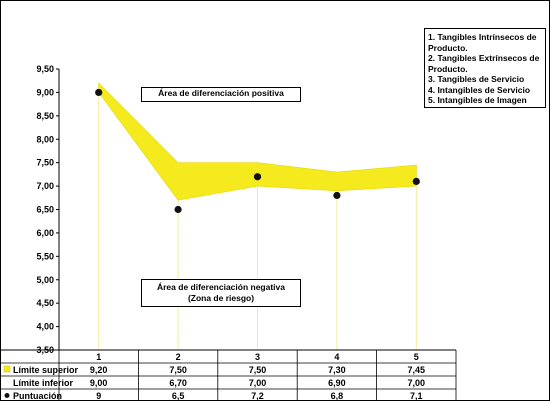 The width and height of the screenshot is (550, 401). Describe the element at coordinates (417, 370) in the screenshot. I see `data-value-label: 7,45` at that location.